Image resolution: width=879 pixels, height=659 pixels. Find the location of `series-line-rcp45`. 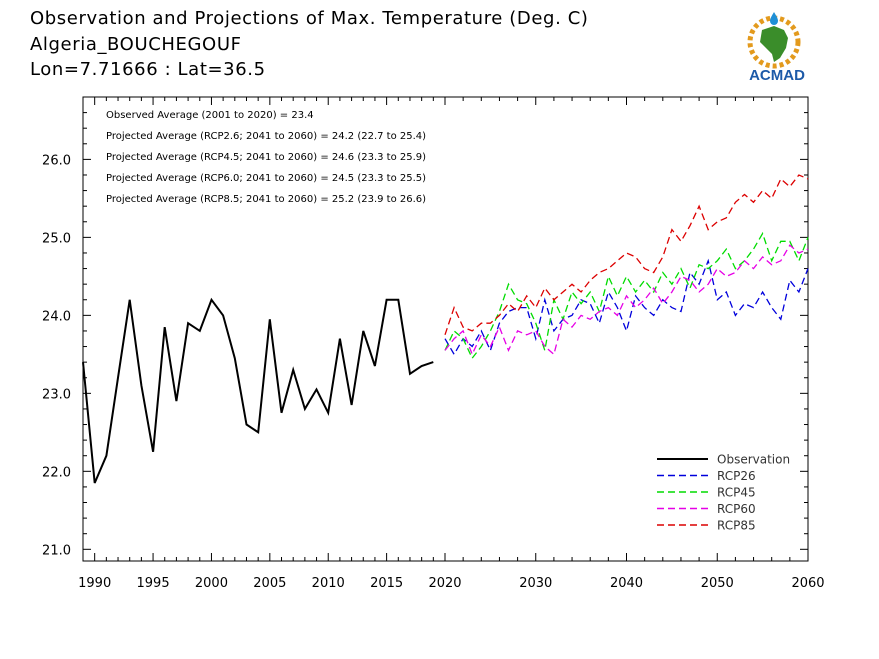

series-line-rcp45 is located at coordinates (626, 295).